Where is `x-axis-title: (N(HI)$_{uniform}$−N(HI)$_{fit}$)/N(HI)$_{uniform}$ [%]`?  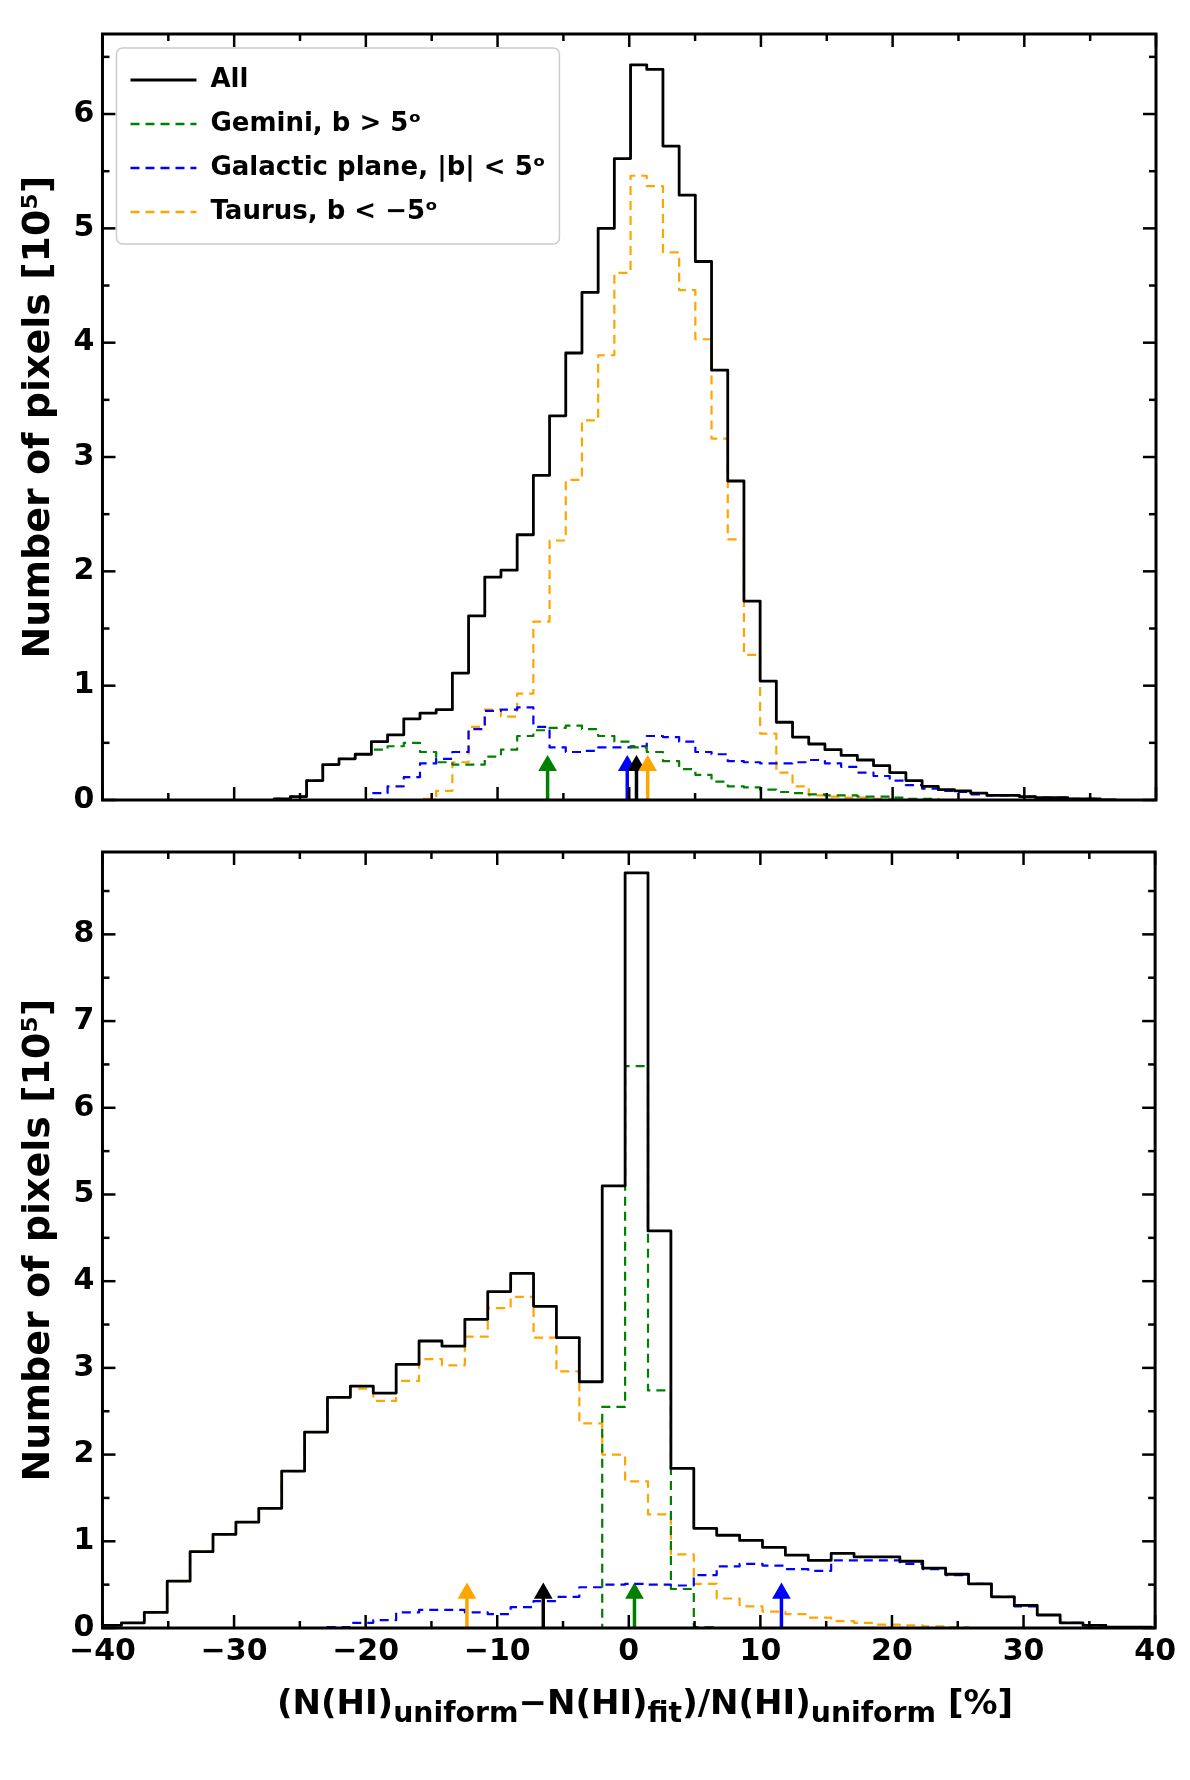
x-axis-title: (N(HI)$_{uniform}$−N(HI)$_{fit}$)/N(HI)$_{uniform}$ [%] is located at coordinates (645, 1706).